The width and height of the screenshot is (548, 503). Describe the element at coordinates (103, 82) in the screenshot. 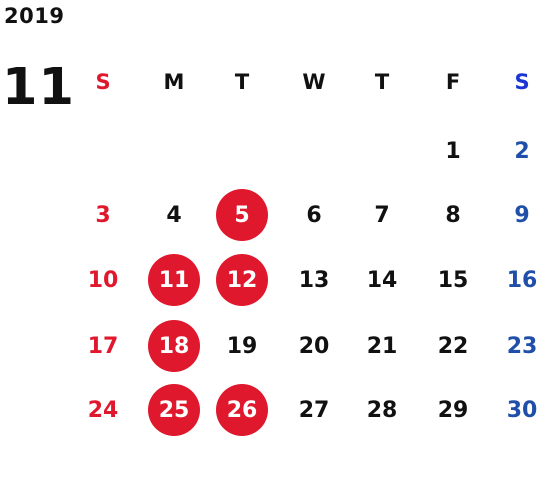

I see `weekday-header-sun: S` at that location.